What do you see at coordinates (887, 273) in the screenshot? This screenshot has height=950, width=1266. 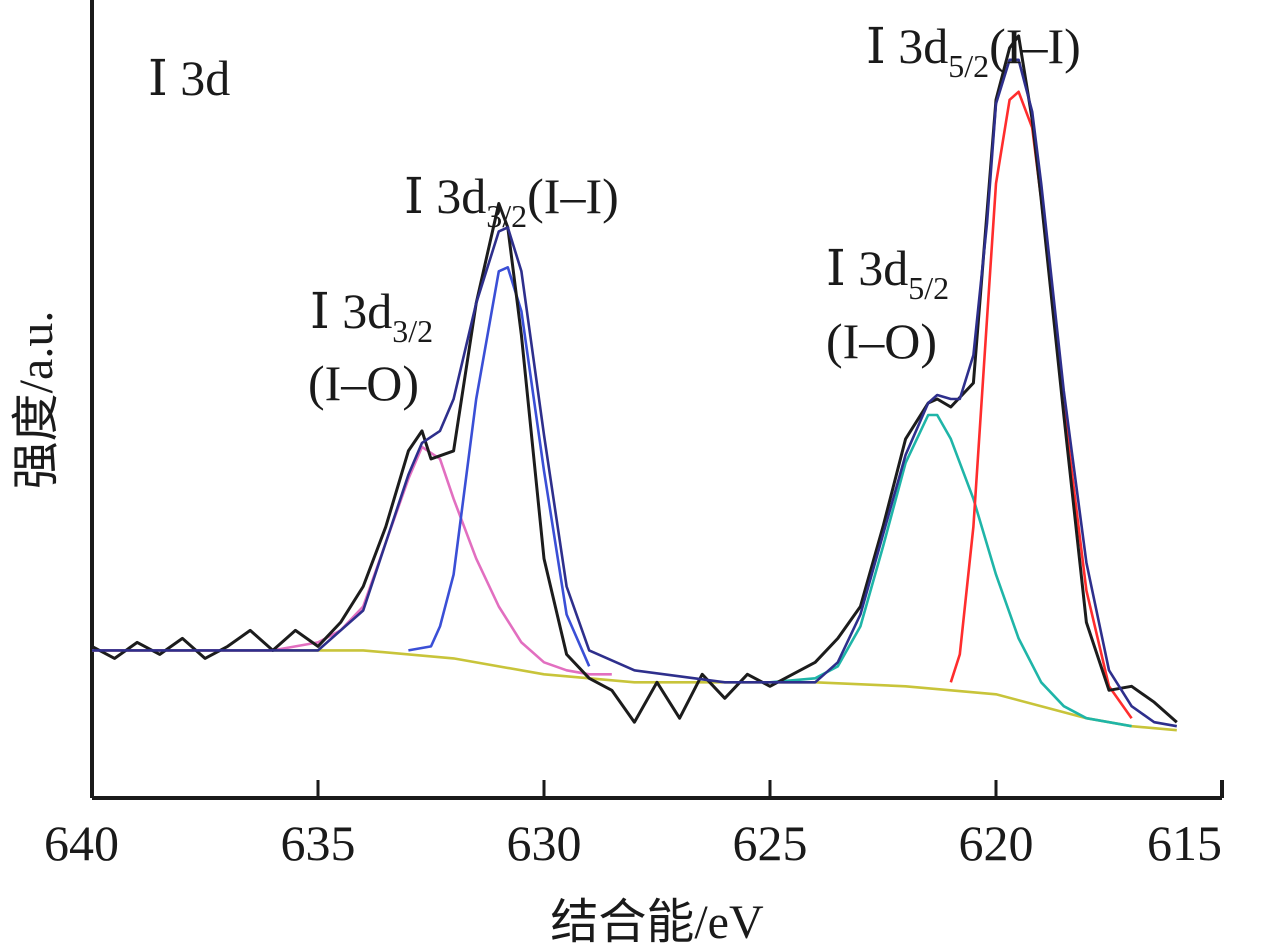 I see `annotation-i3d52-io-line-1: Ⅰ 3d5/2` at bounding box center [887, 273].